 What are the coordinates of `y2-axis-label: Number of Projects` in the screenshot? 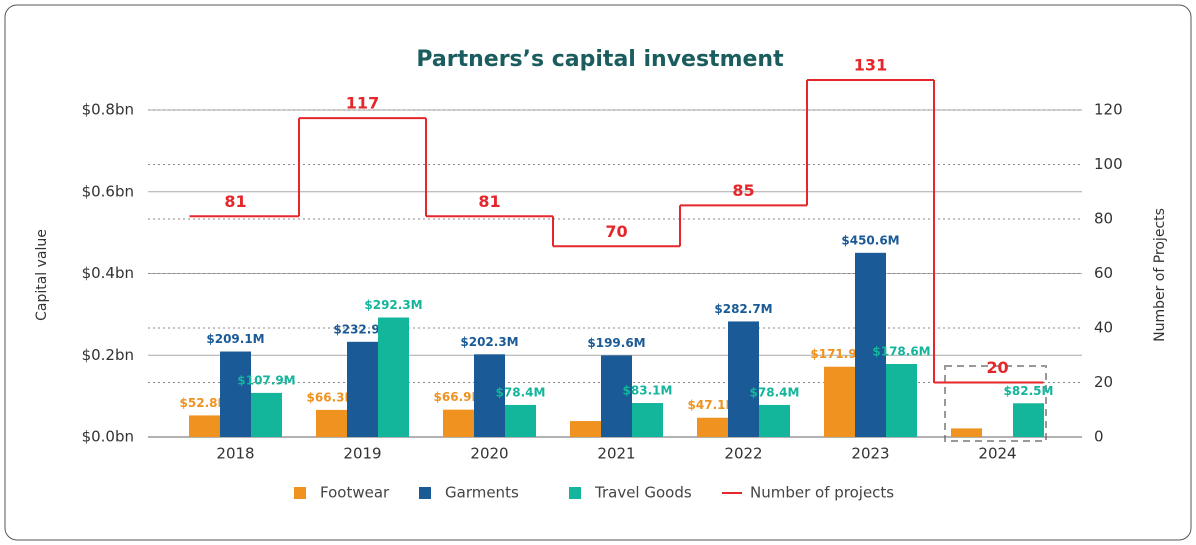 It's located at (1160, 275).